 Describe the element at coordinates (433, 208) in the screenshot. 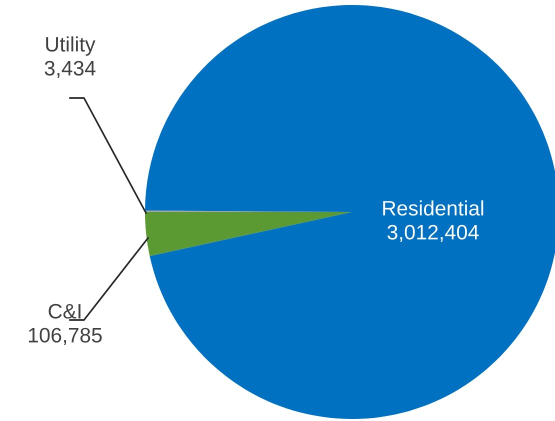

I see `slice-label: Residential` at that location.